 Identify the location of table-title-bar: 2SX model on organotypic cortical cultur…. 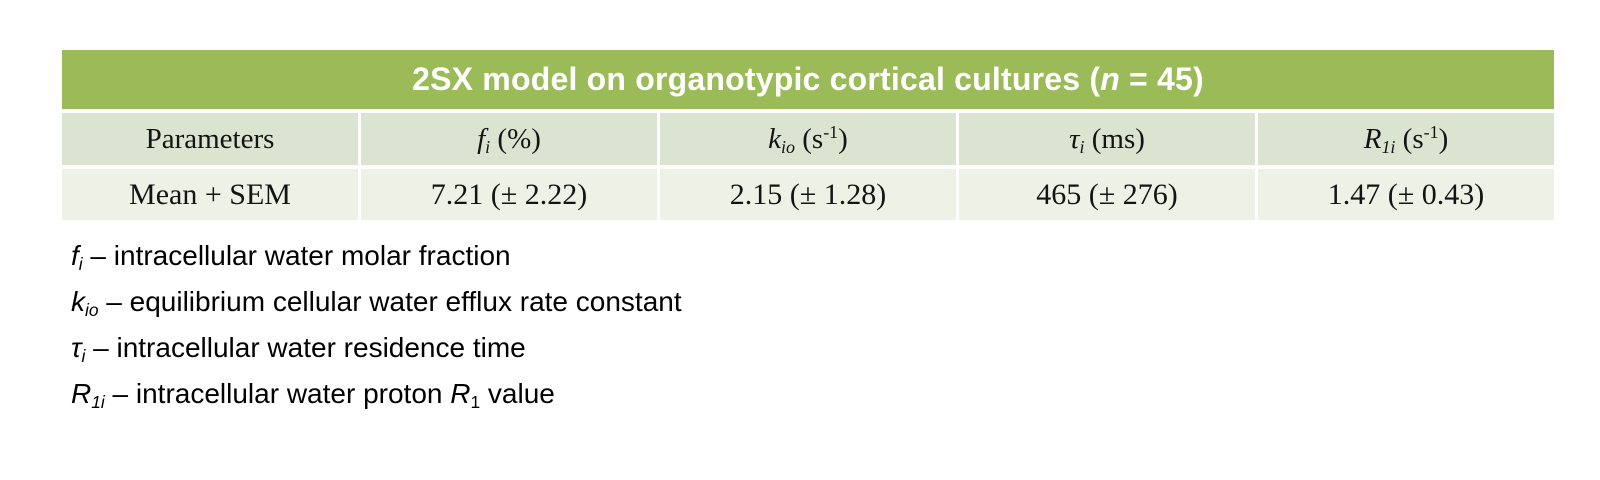
(808, 79).